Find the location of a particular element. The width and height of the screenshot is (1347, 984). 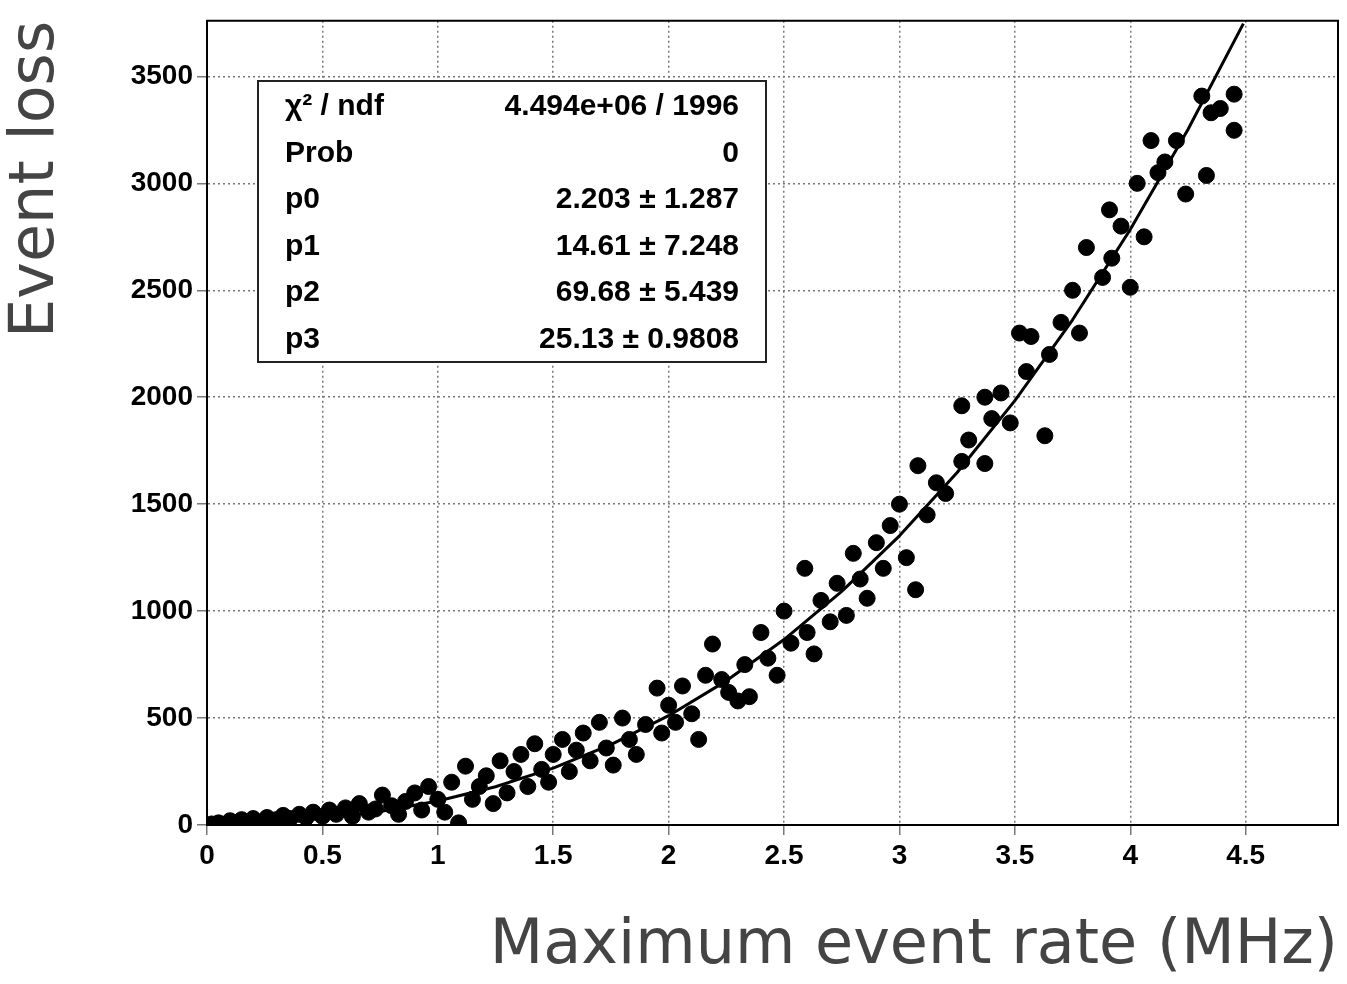

annotation: 14.61 ± 7.248 is located at coordinates (646, 244).